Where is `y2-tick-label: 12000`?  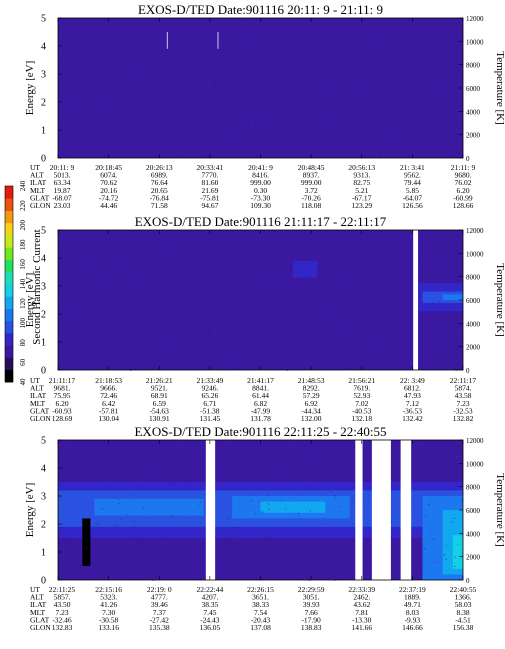
y2-tick-label: 12000 is located at coordinates (475, 231).